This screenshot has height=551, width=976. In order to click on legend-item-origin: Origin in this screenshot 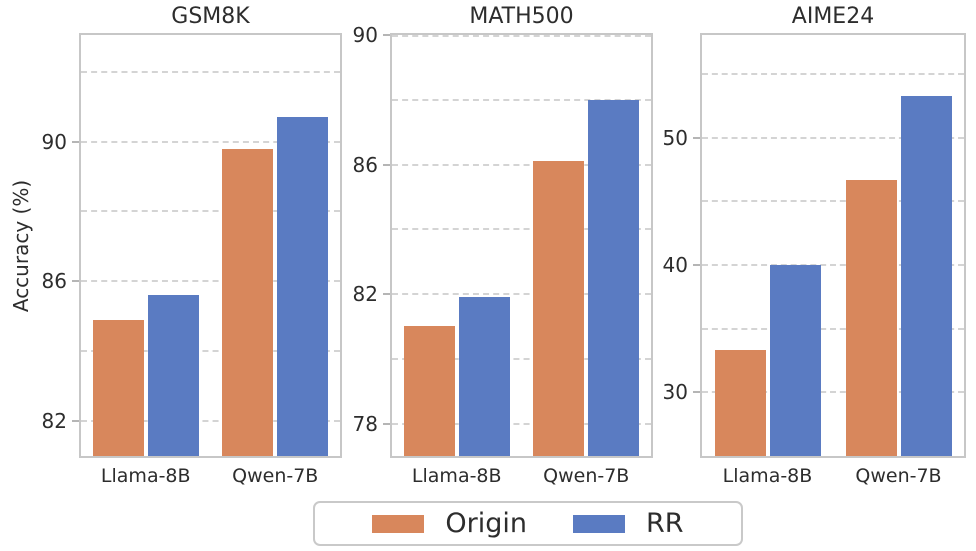, I will do `click(450, 523)`.